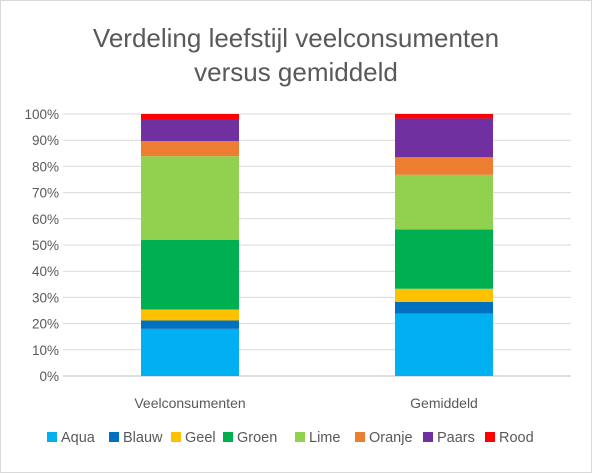  I want to click on y-tick-label: 60%, so click(45, 219).